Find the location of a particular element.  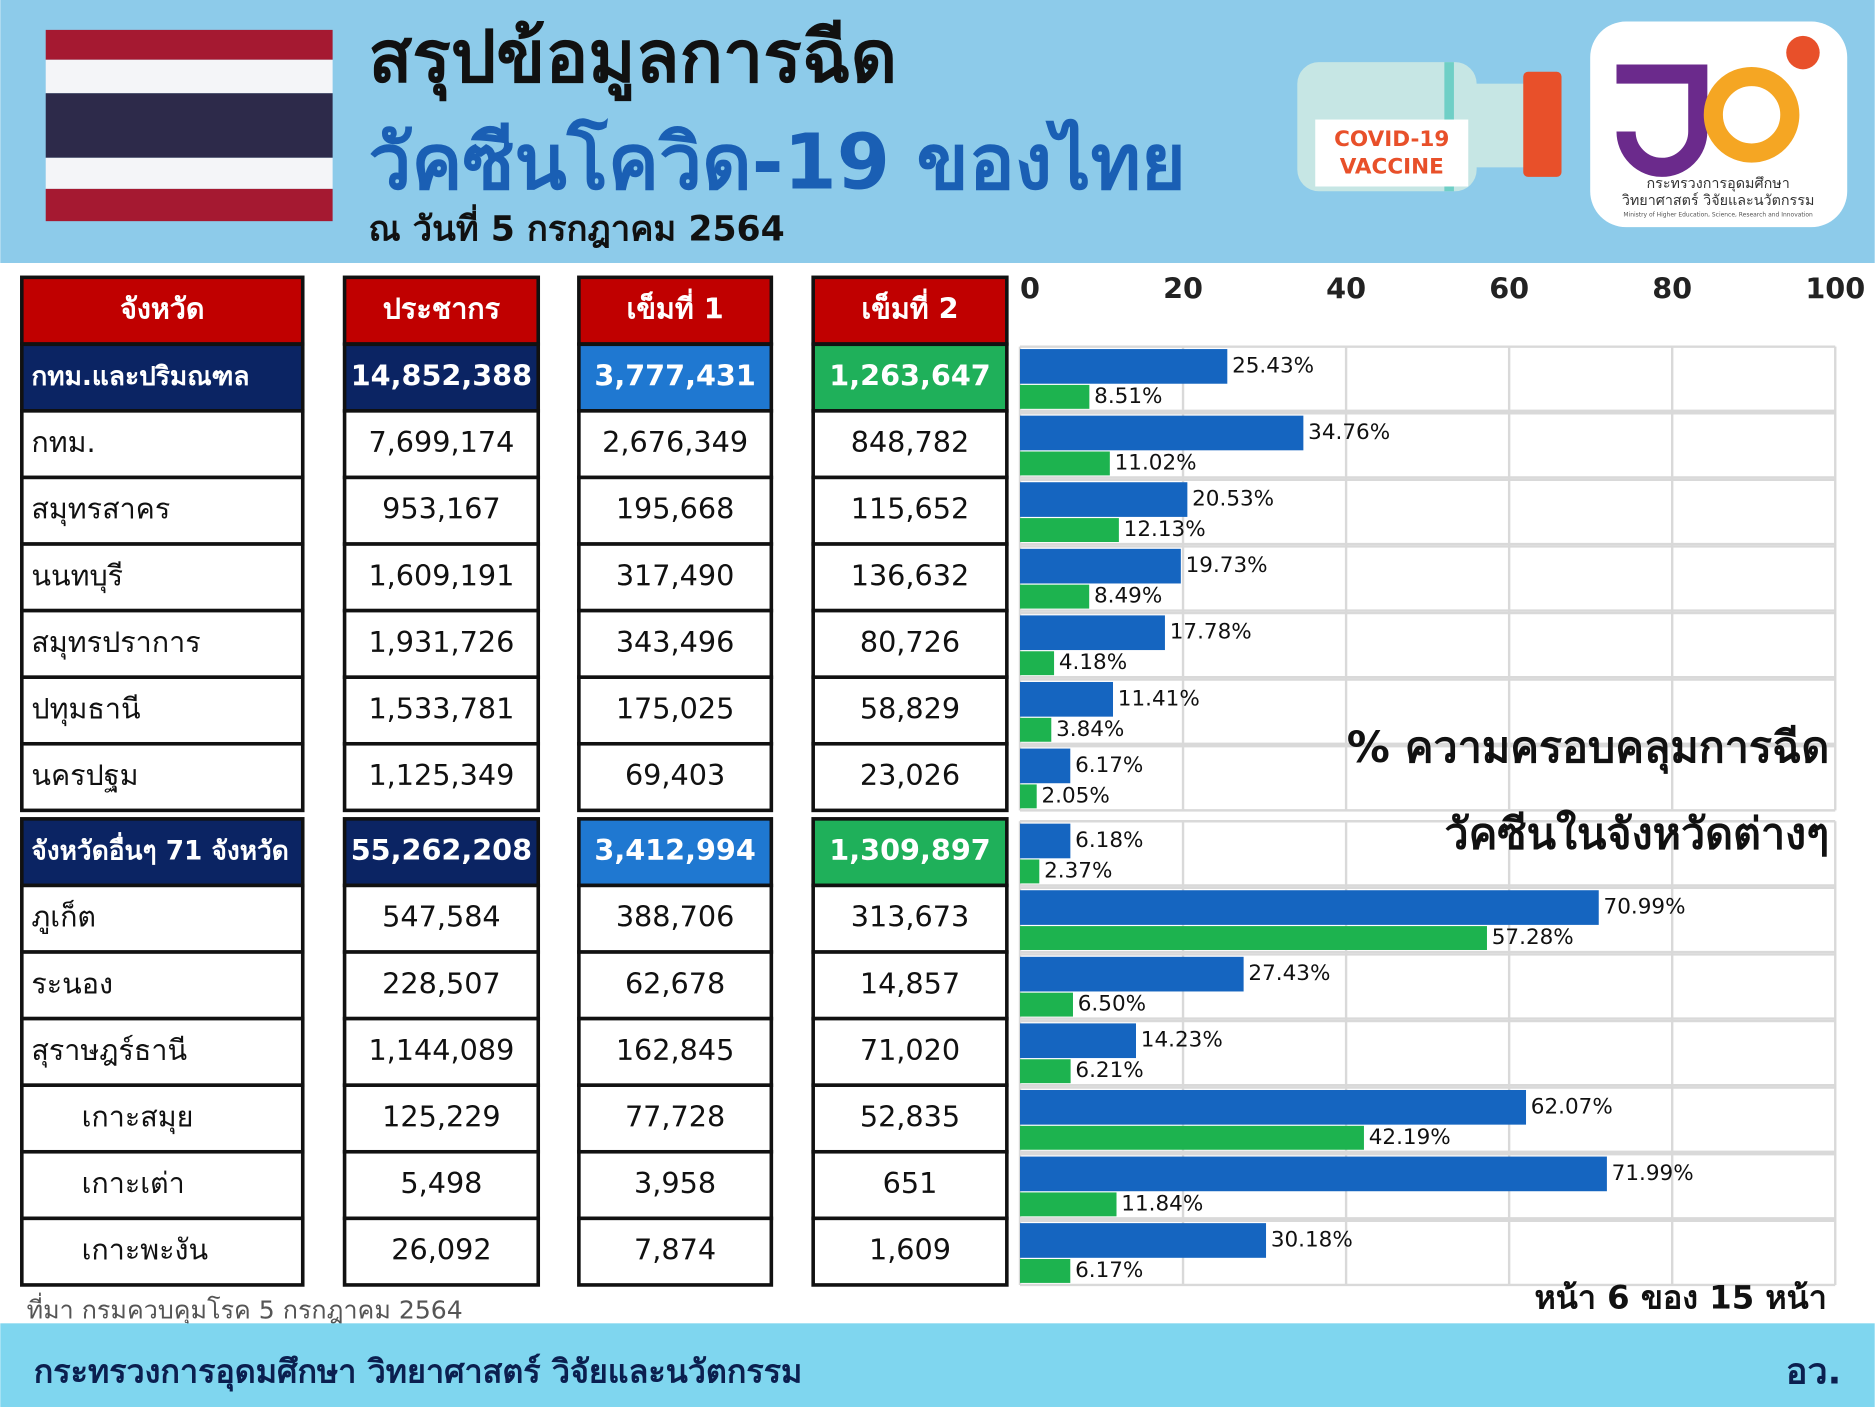

cell-value: 1,609,191 is located at coordinates (441, 575).